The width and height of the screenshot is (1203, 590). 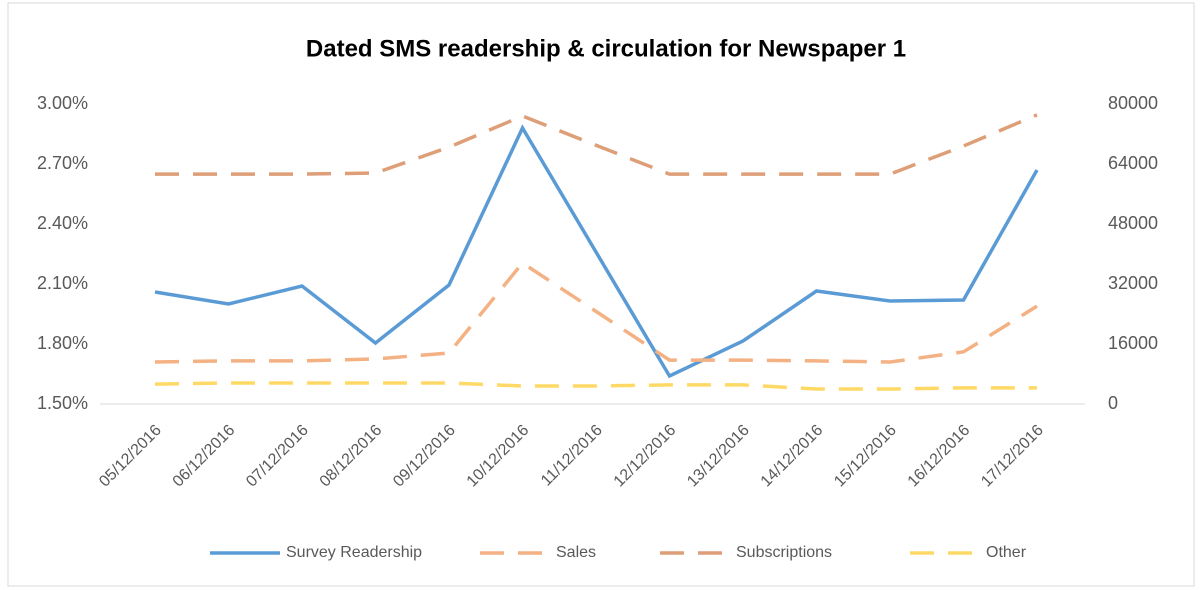 What do you see at coordinates (62, 163) in the screenshot?
I see `y-tick-label: 2.70%` at bounding box center [62, 163].